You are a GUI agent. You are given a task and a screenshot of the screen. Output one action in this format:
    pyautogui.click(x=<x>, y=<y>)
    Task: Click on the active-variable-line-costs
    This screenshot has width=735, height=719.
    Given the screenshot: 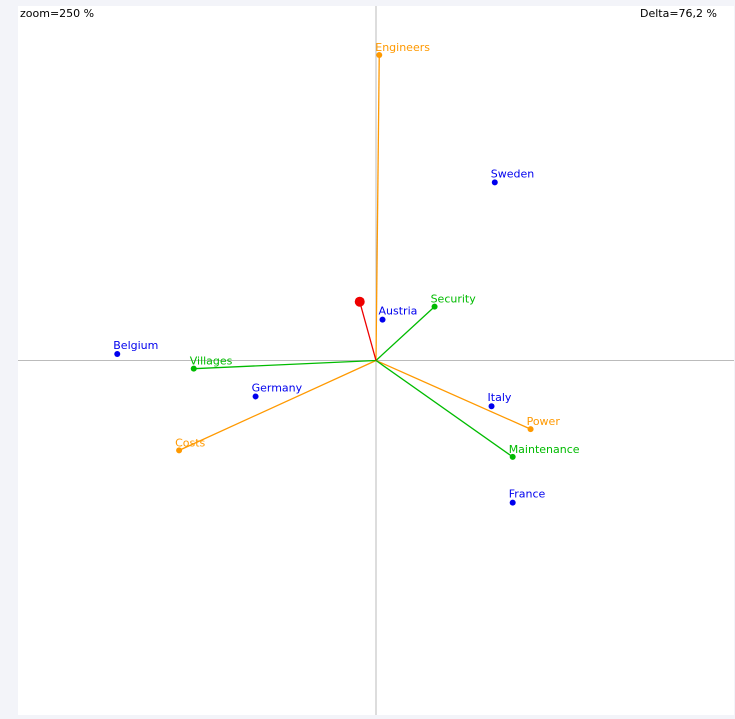 What is the action you would take?
    pyautogui.click(x=277, y=405)
    